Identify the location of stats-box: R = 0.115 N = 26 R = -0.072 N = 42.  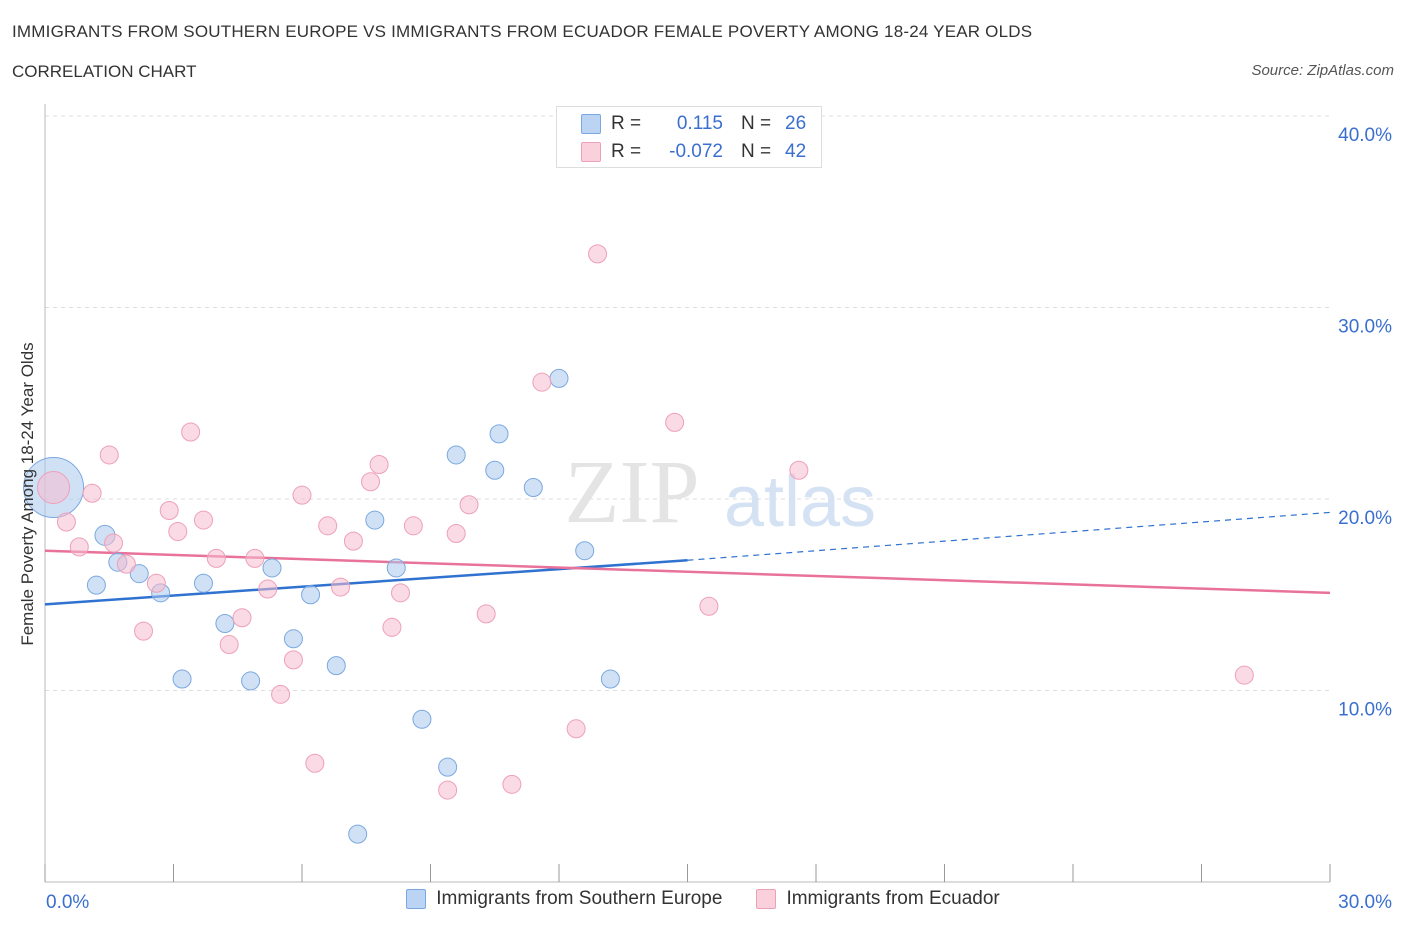
(689, 137).